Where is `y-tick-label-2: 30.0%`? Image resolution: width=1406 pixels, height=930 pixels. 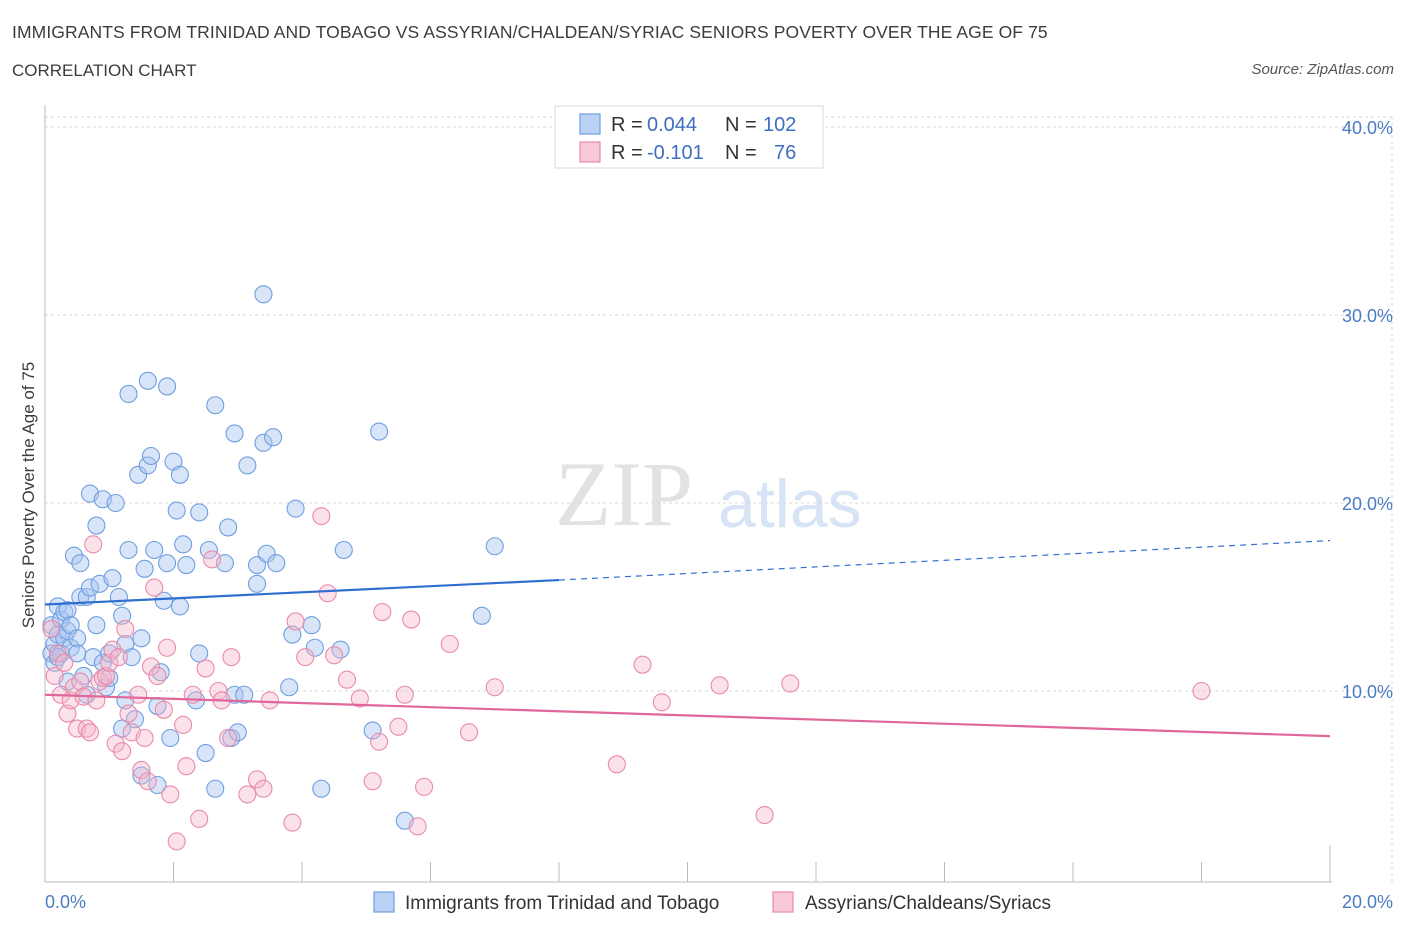 y-tick-label-2: 30.0% is located at coordinates (1367, 316).